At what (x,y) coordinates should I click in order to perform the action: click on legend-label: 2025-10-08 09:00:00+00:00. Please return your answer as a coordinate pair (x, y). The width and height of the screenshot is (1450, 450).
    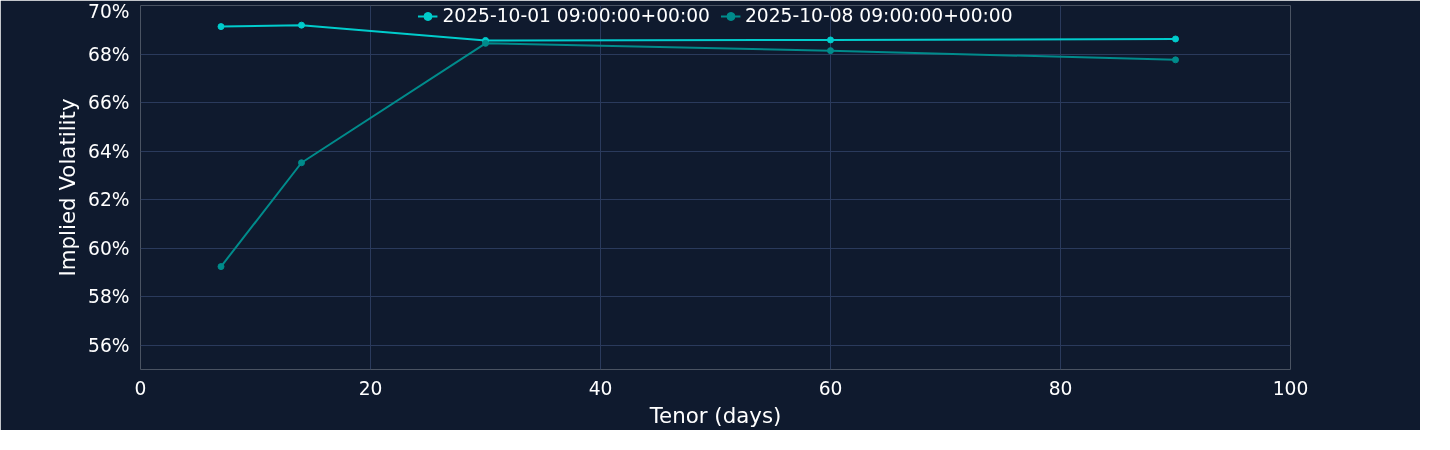
    Looking at the image, I should click on (879, 15).